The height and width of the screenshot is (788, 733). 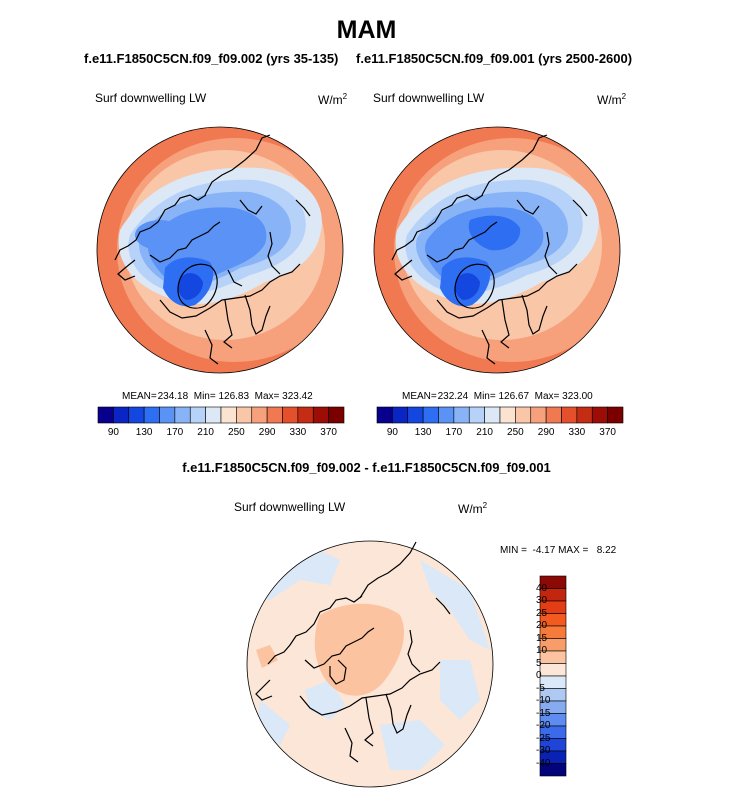 What do you see at coordinates (217, 396) in the screenshot?
I see `panel-left-stats: MEAN= 234.18 Min= 126.83 Max= 323.42` at bounding box center [217, 396].